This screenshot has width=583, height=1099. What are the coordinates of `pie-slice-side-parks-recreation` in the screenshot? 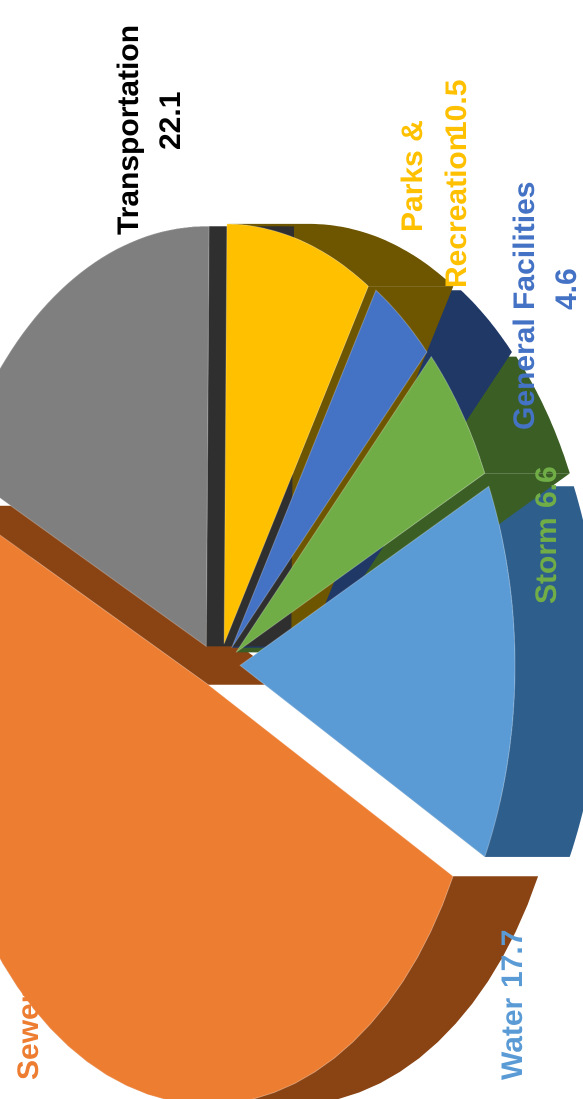 It's located at (340, 255).